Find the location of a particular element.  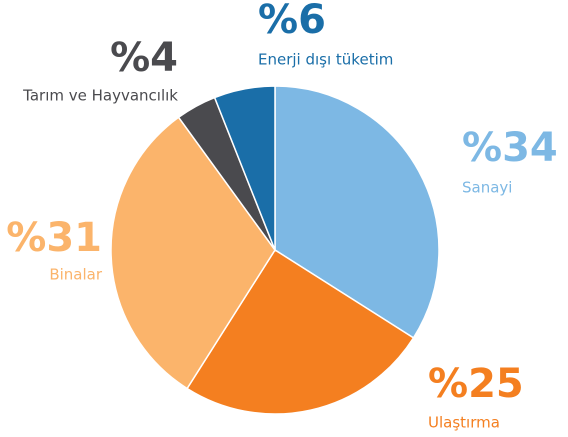

value-label: %34 is located at coordinates (510, 148).